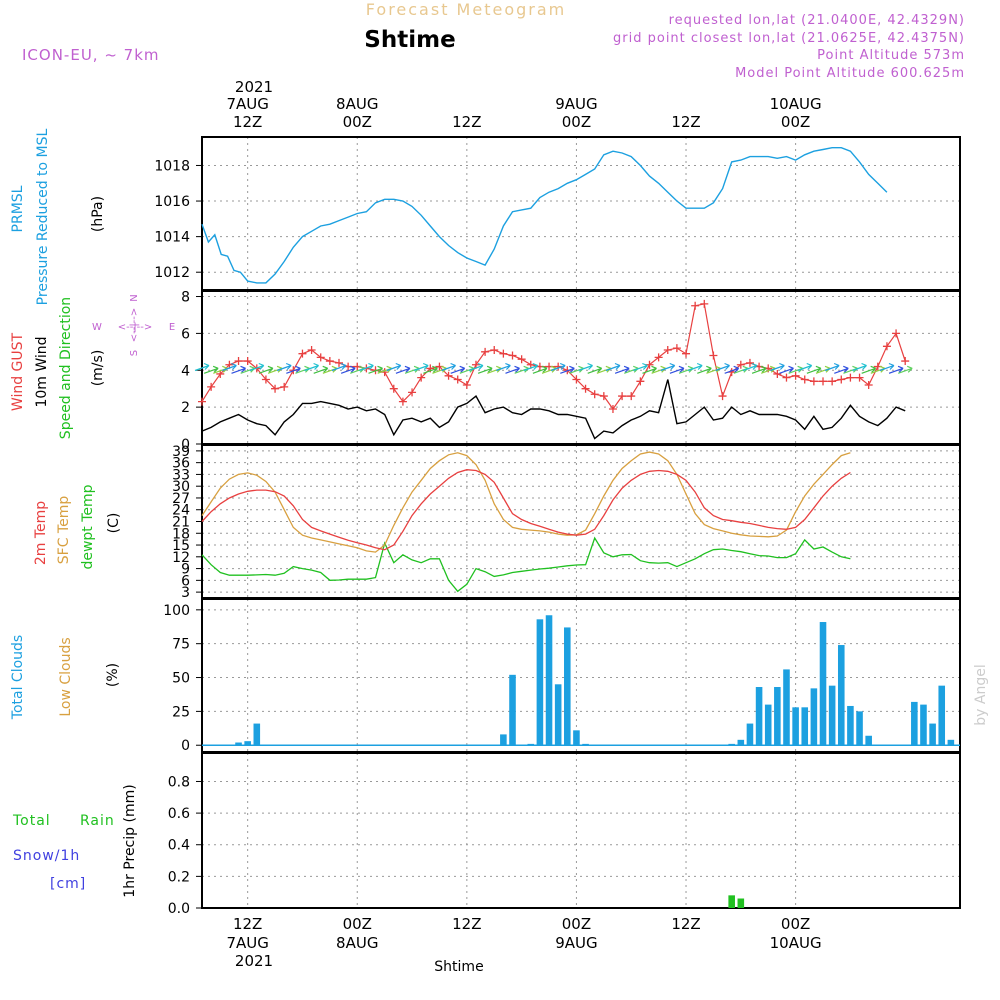 Image resolution: width=1000 pixels, height=1000 pixels. I want to click on requested-coords: requested lon,lat (21.0400E, 42.4329N), so click(817, 20).